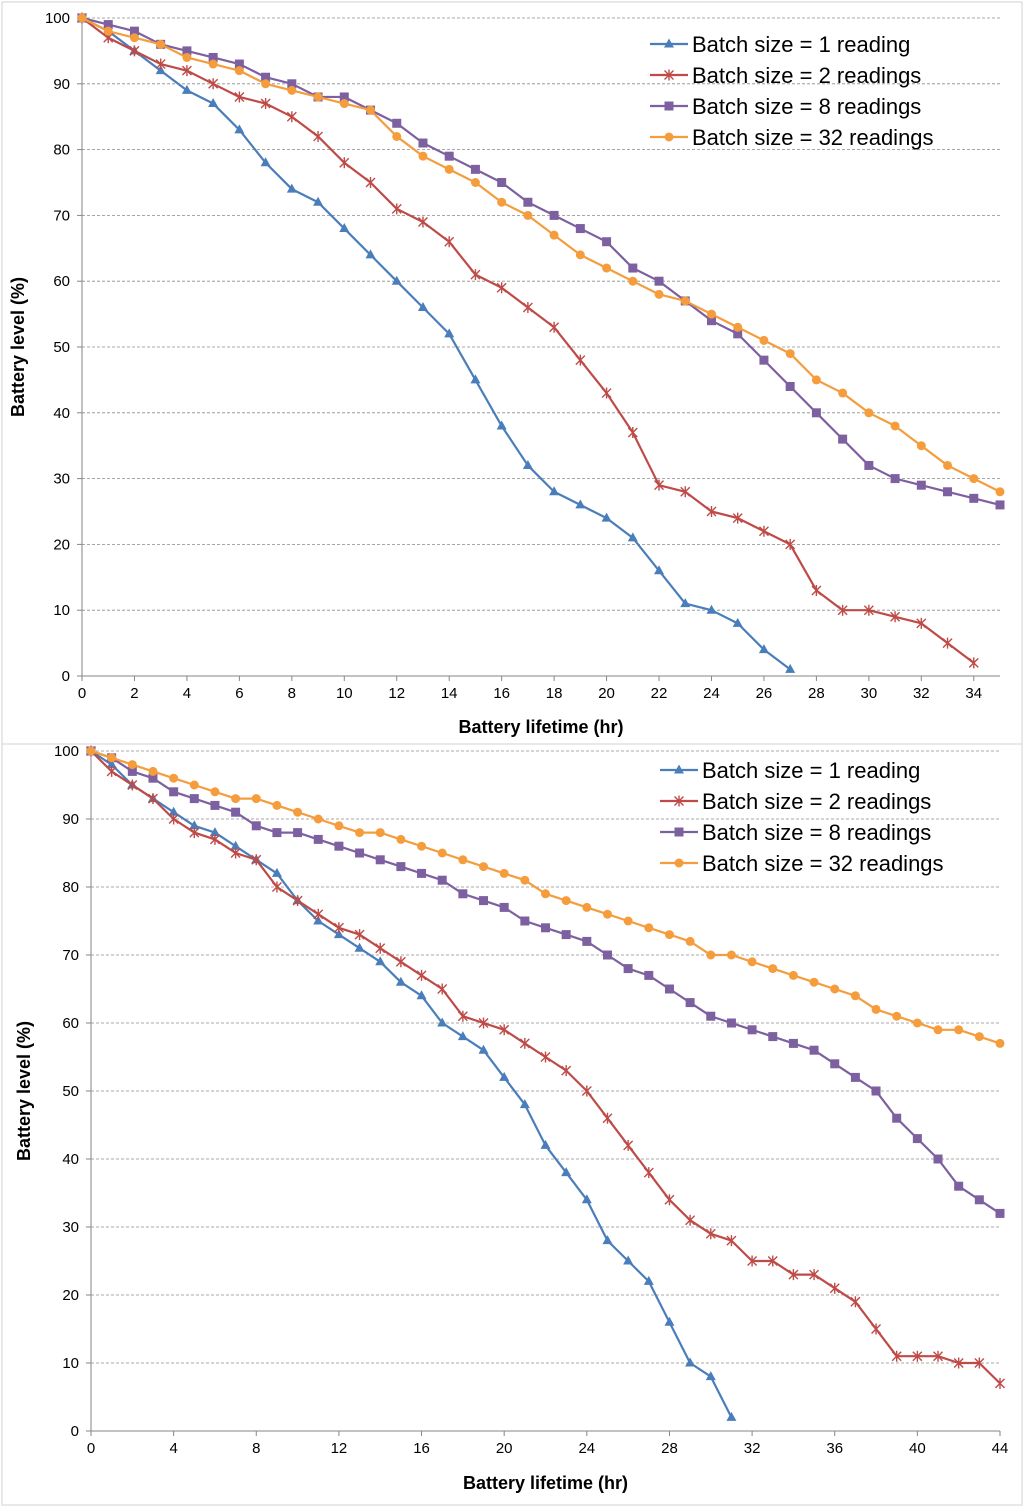  What do you see at coordinates (57, 18) in the screenshot?
I see `y-tick-label: 100` at bounding box center [57, 18].